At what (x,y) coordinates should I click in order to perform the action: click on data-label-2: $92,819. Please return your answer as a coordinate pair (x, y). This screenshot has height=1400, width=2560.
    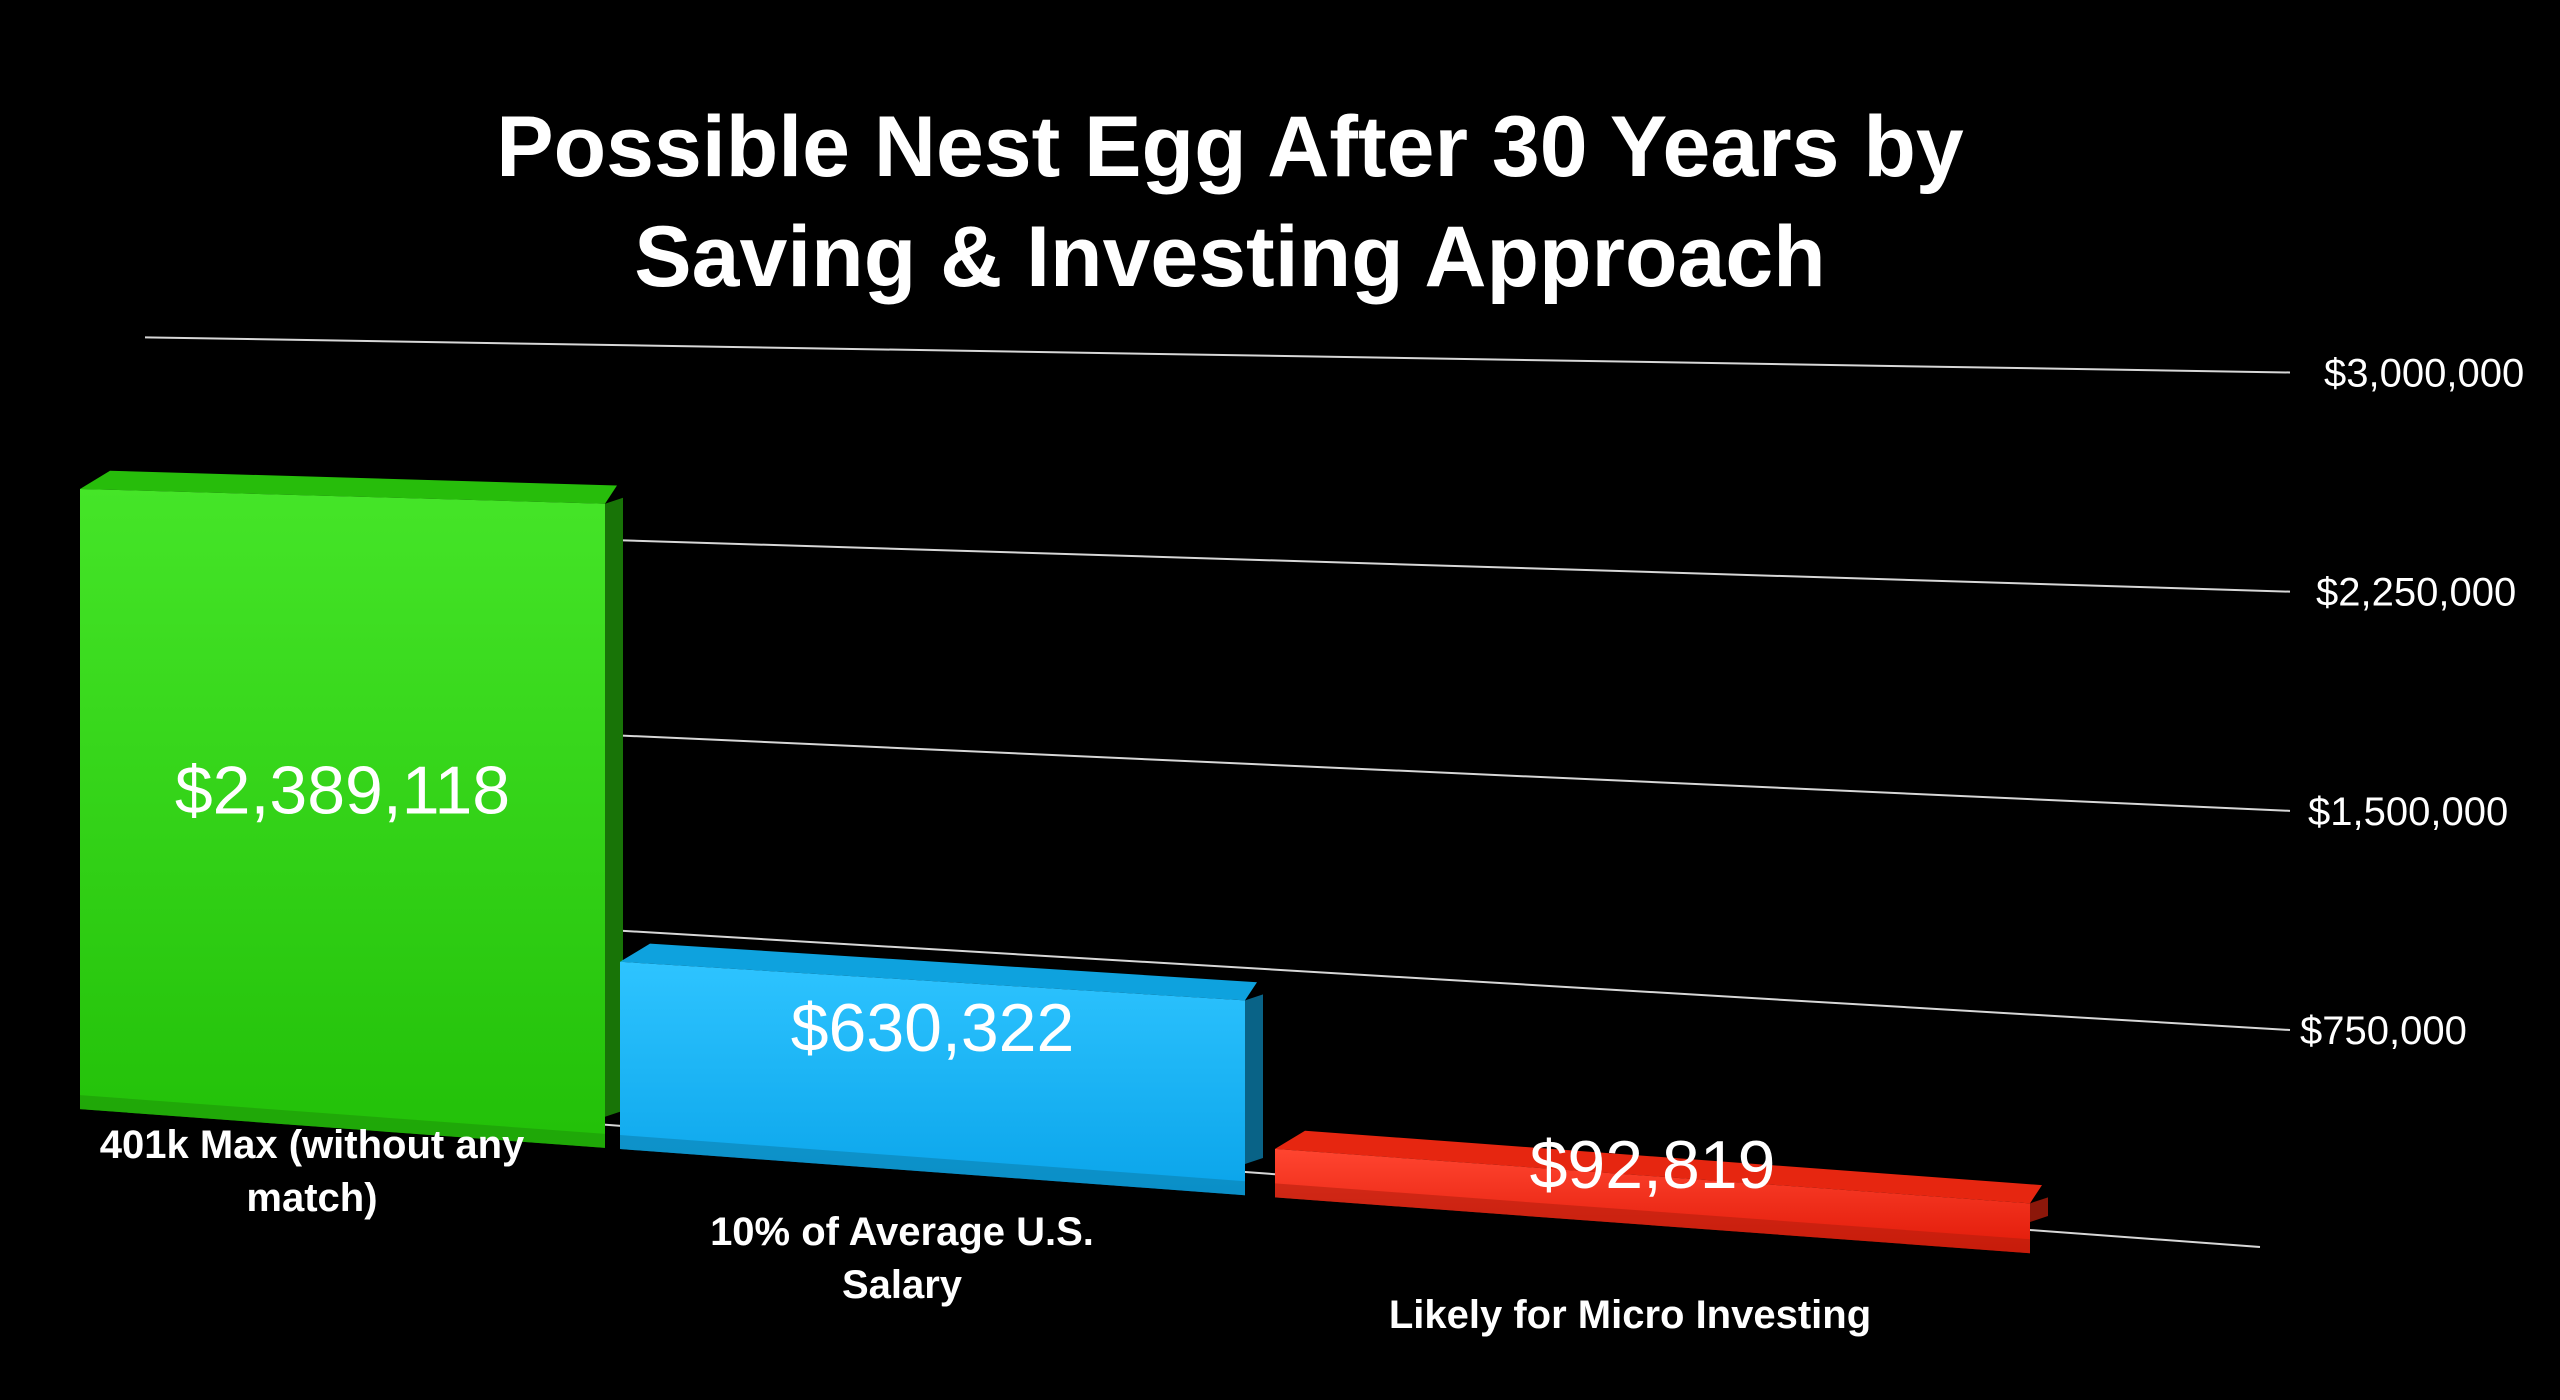
    Looking at the image, I should click on (1653, 1165).